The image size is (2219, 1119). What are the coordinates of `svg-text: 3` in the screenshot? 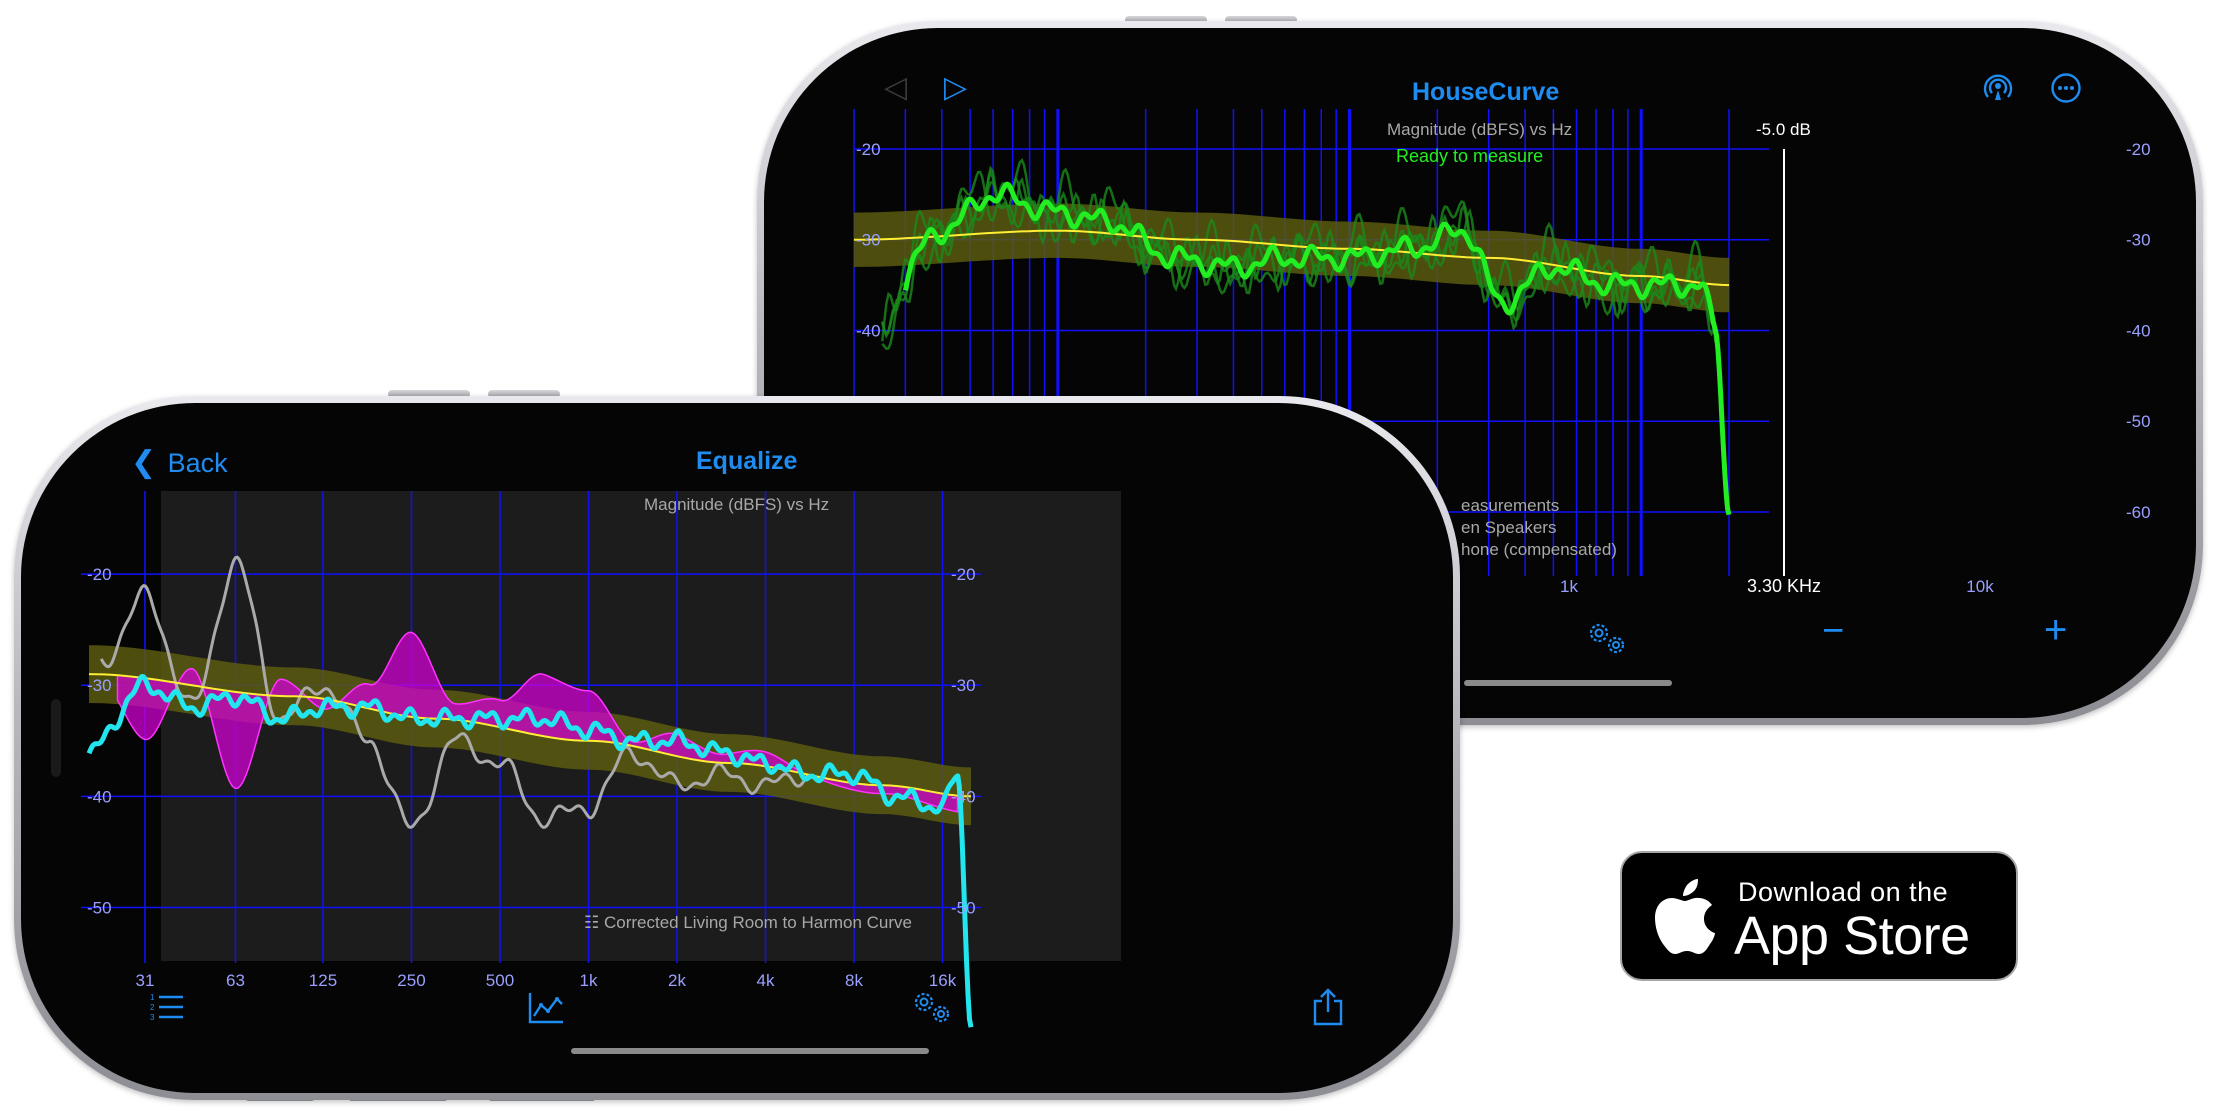 It's located at (152, 1017).